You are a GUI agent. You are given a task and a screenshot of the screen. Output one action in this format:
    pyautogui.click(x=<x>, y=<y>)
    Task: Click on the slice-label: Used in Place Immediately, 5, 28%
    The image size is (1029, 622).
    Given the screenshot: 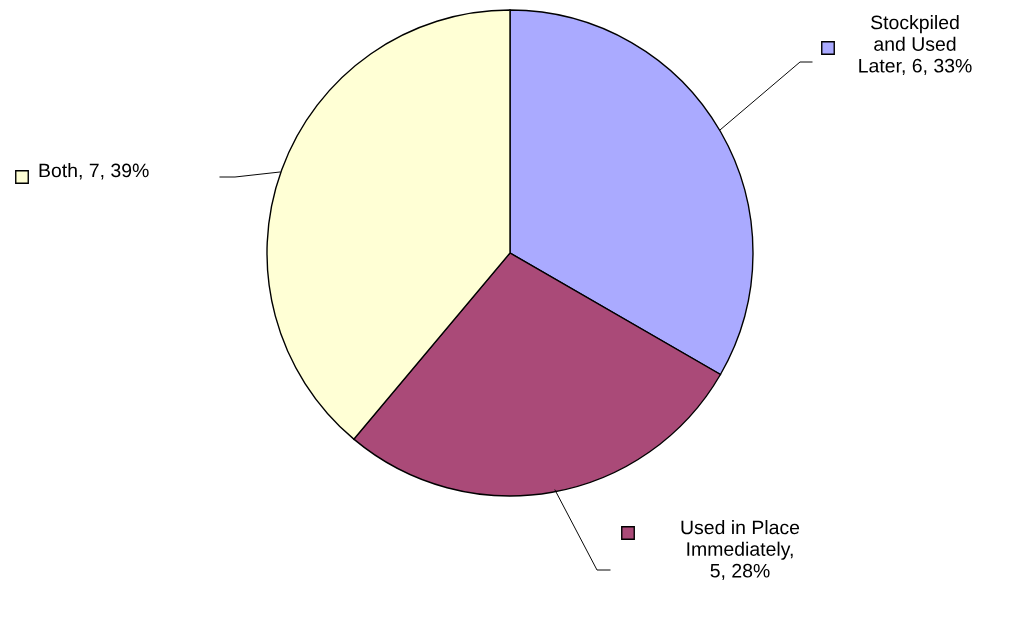 What is the action you would take?
    pyautogui.click(x=740, y=550)
    